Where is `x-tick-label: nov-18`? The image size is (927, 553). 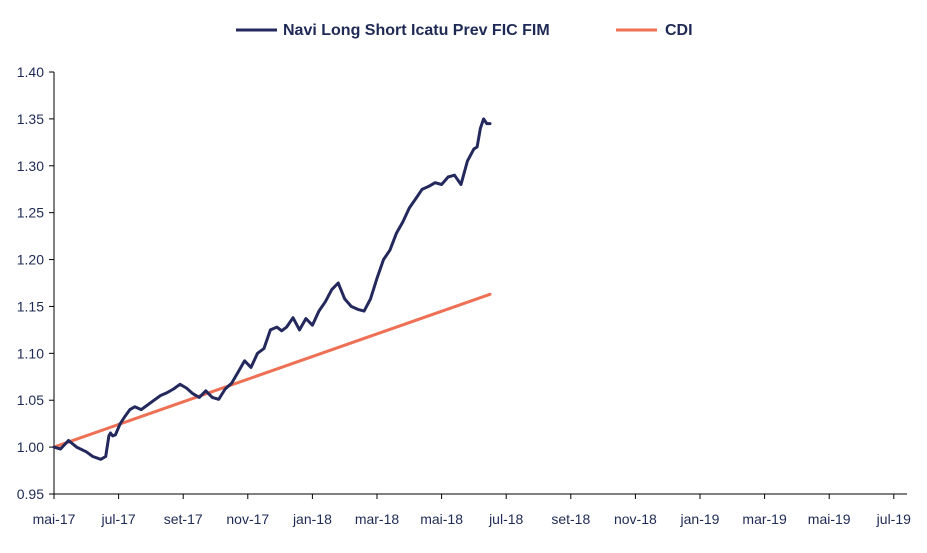 x-tick-label: nov-18 is located at coordinates (635, 519).